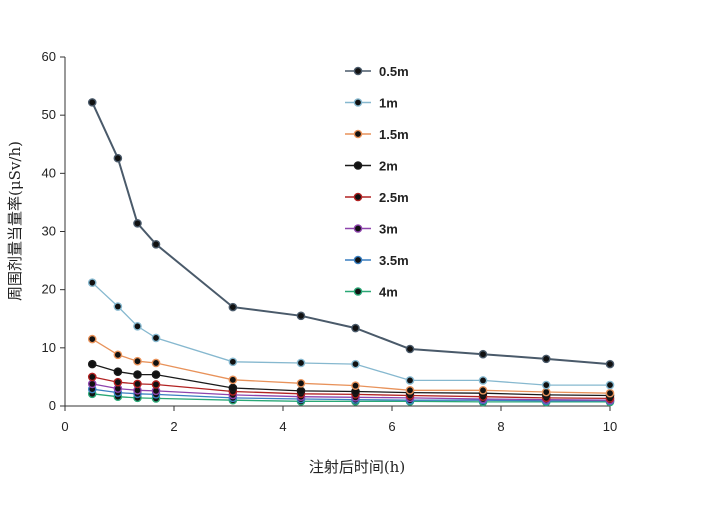  I want to click on series-2m, so click(351, 379).